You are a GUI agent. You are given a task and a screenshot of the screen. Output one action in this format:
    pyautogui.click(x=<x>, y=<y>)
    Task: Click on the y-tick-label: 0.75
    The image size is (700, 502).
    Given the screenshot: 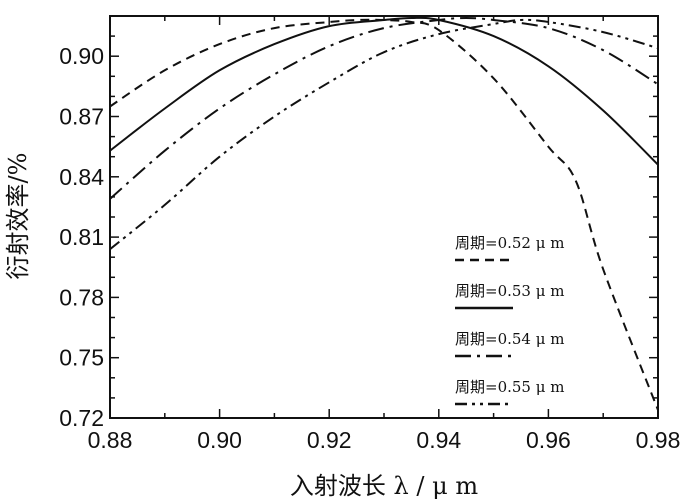 What is the action you would take?
    pyautogui.click(x=81, y=358)
    